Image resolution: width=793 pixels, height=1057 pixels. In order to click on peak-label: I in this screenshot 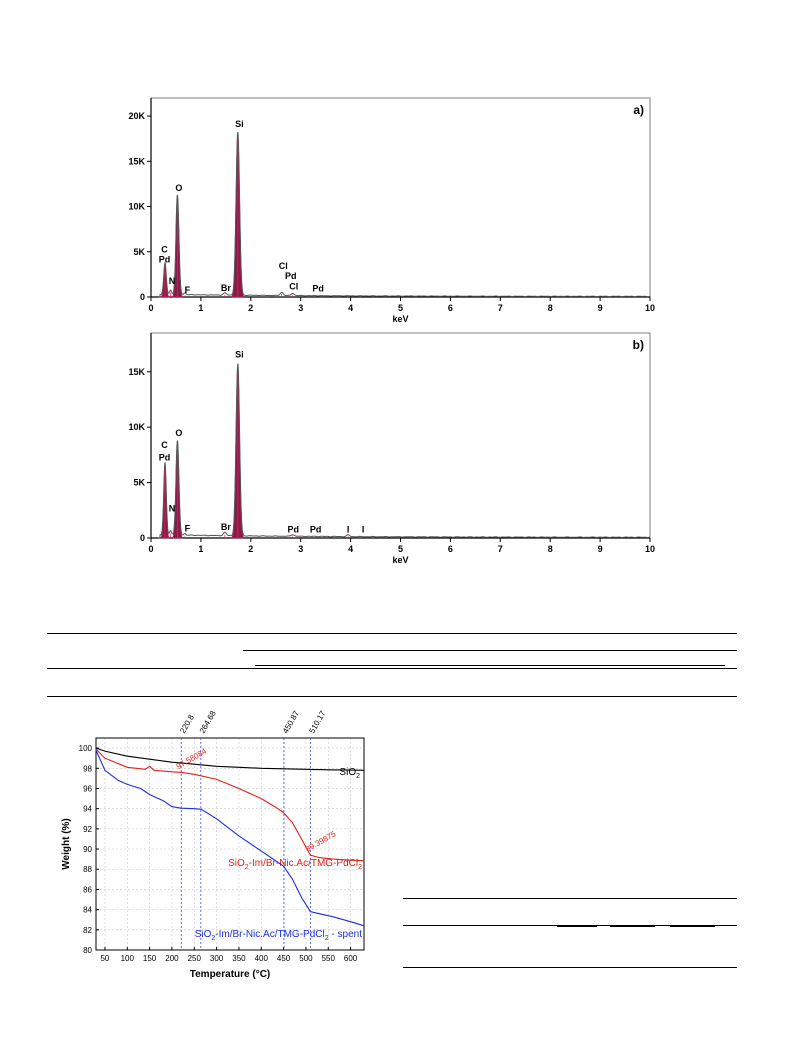, I will do `click(348, 529)`.